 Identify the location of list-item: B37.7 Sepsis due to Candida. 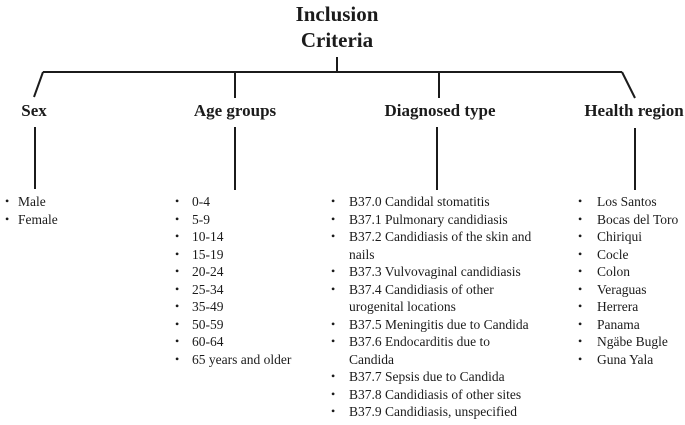
(448, 377).